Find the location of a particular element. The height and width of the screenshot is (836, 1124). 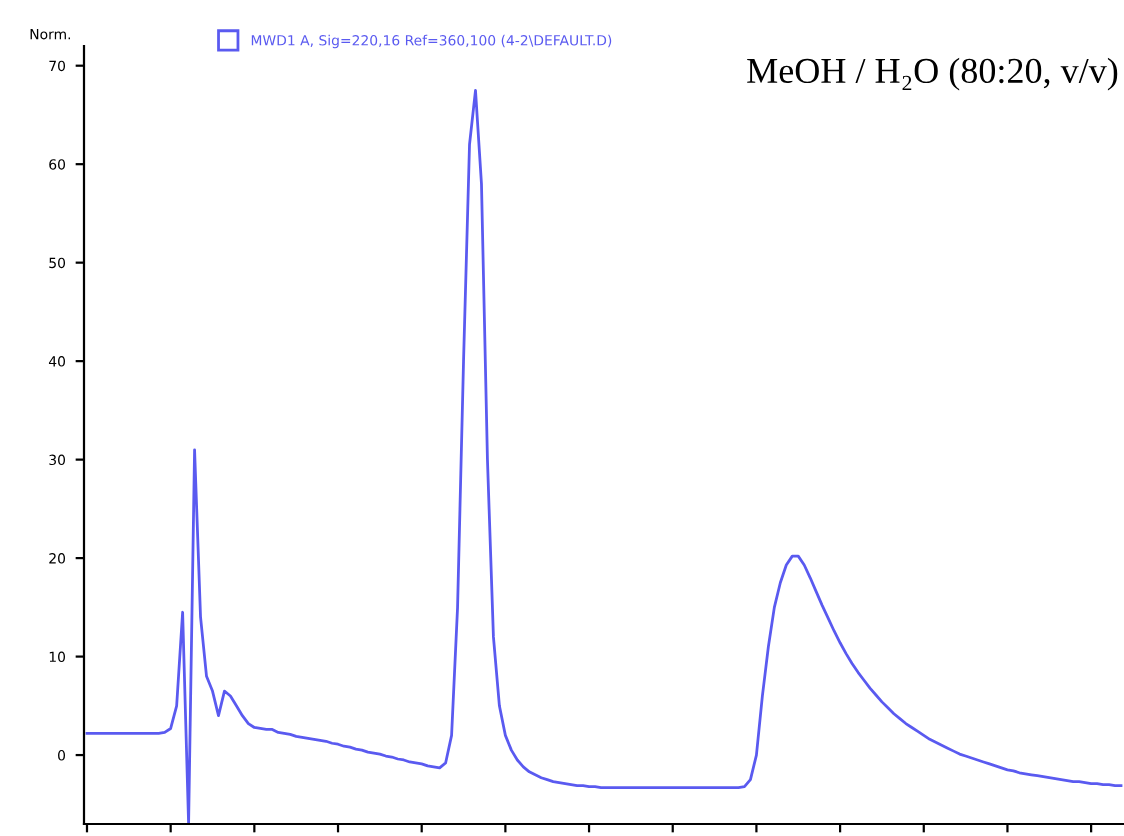

annotation: MeOH / H₂O (80:20, v/v) is located at coordinates (932, 74).